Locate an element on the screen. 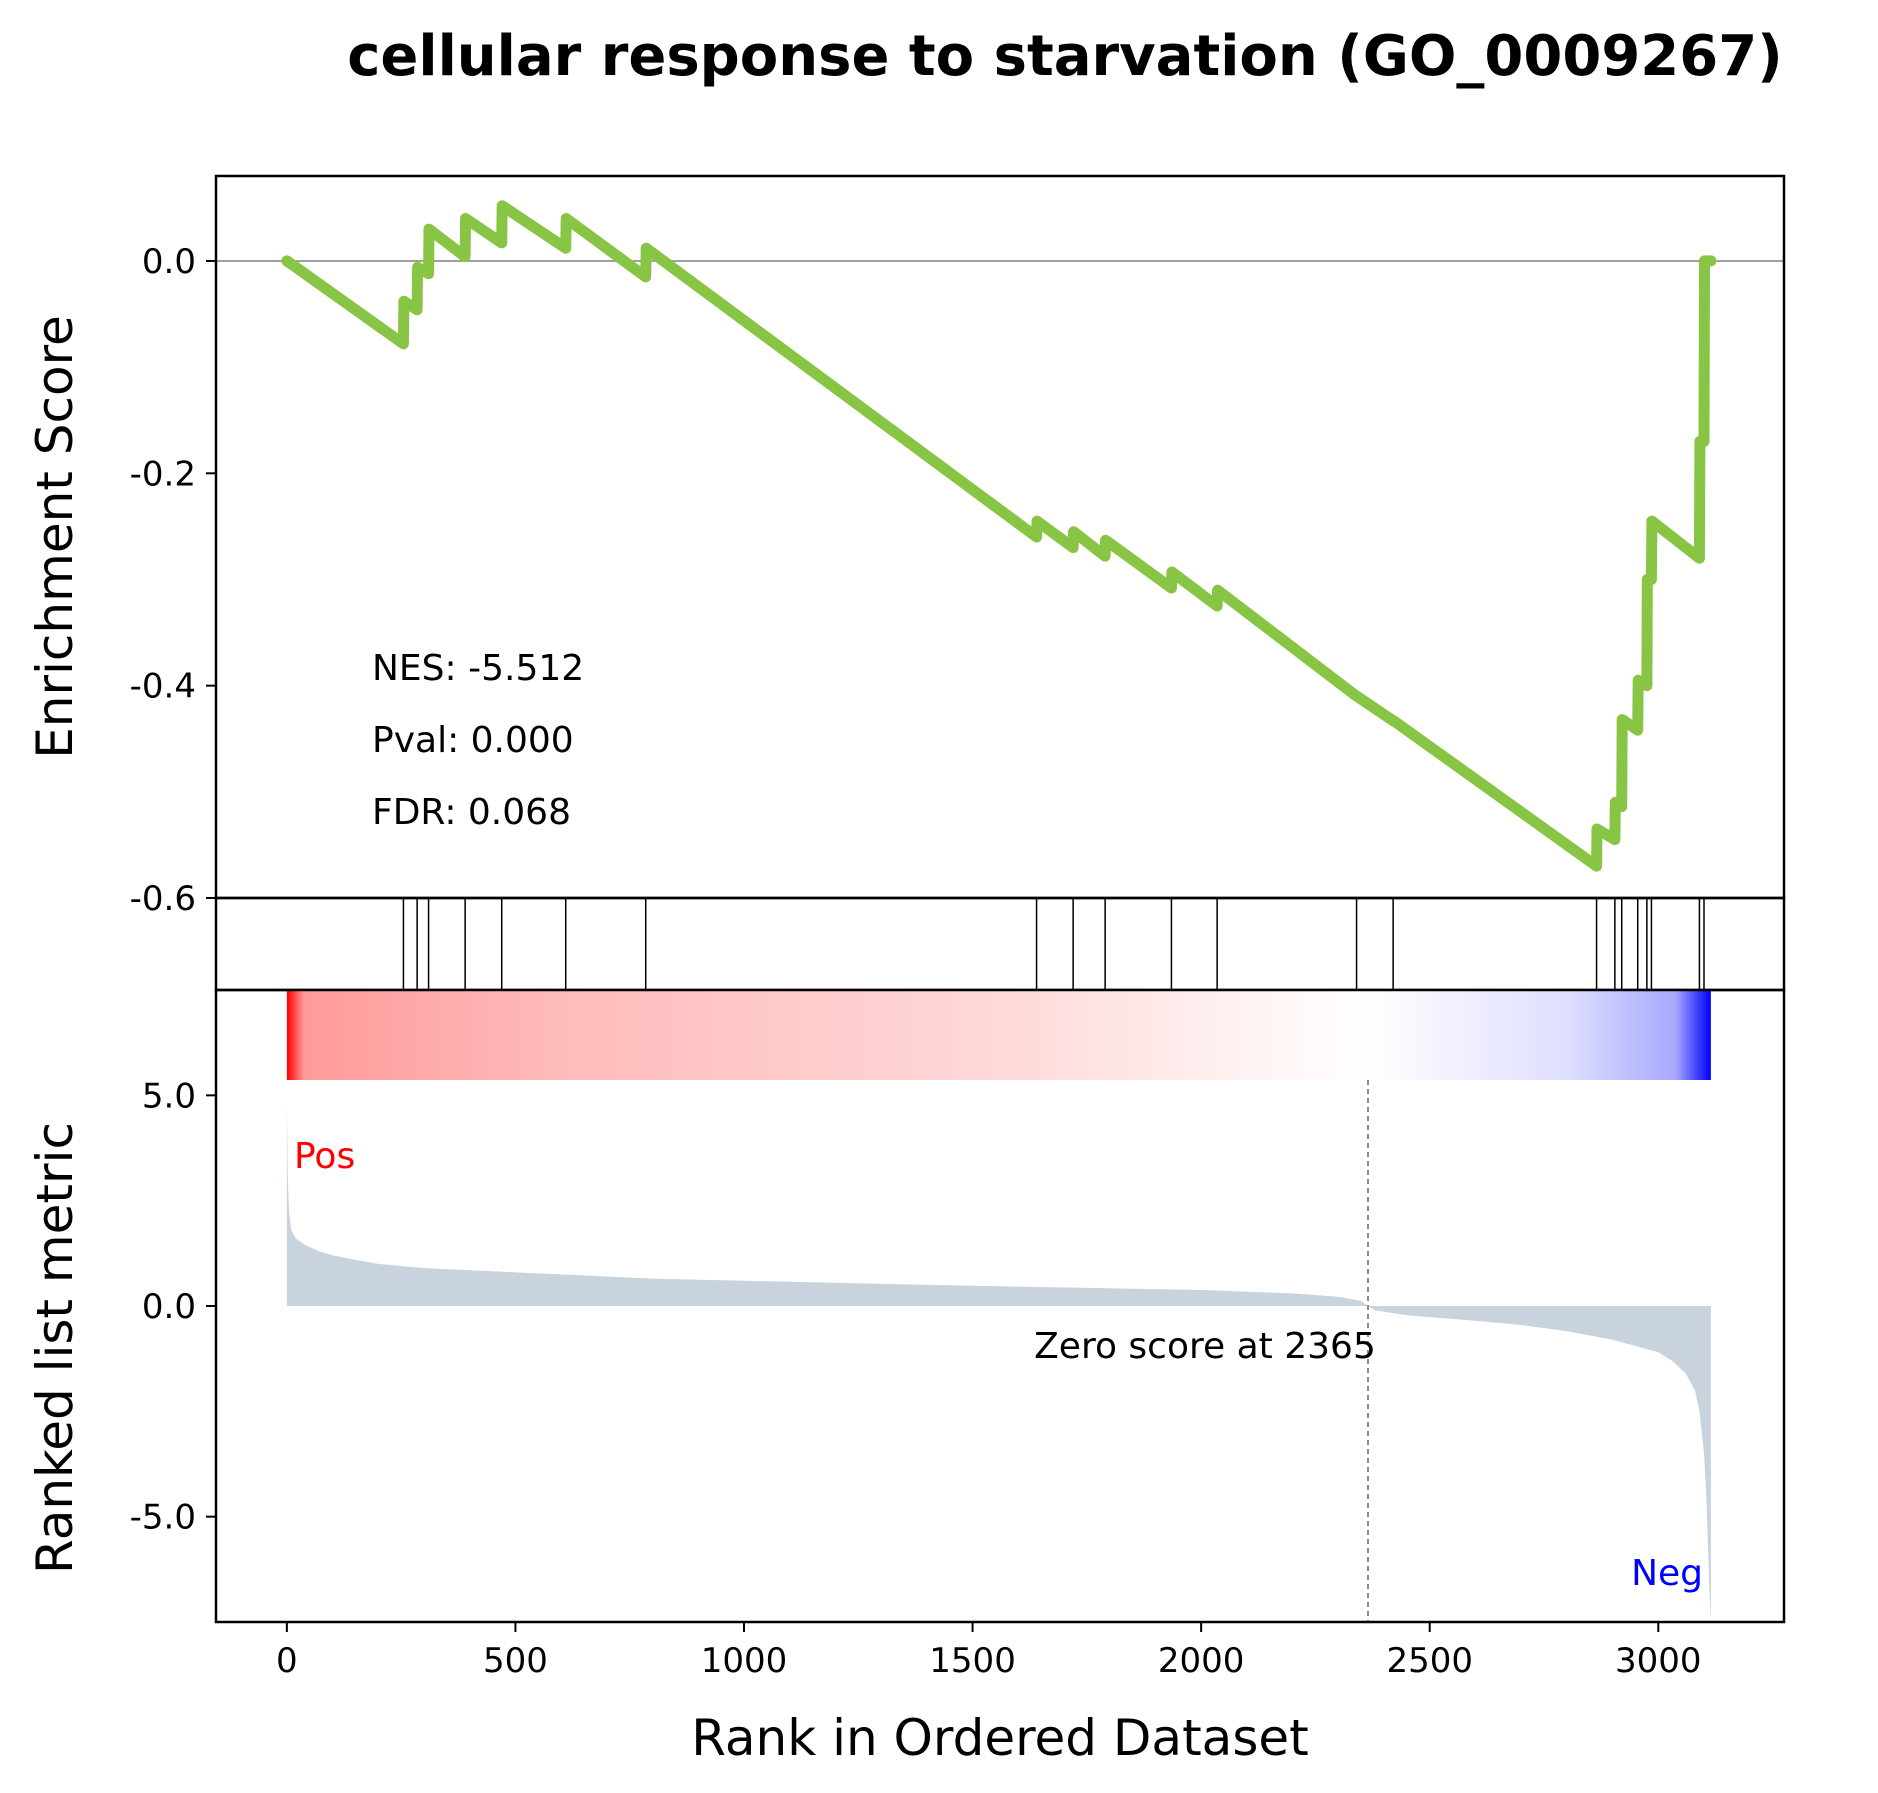 Image resolution: width=1878 pixels, height=1793 pixels. es-ticks: 0.0 -0.2 -0.4 -0.6 is located at coordinates (173, 580).